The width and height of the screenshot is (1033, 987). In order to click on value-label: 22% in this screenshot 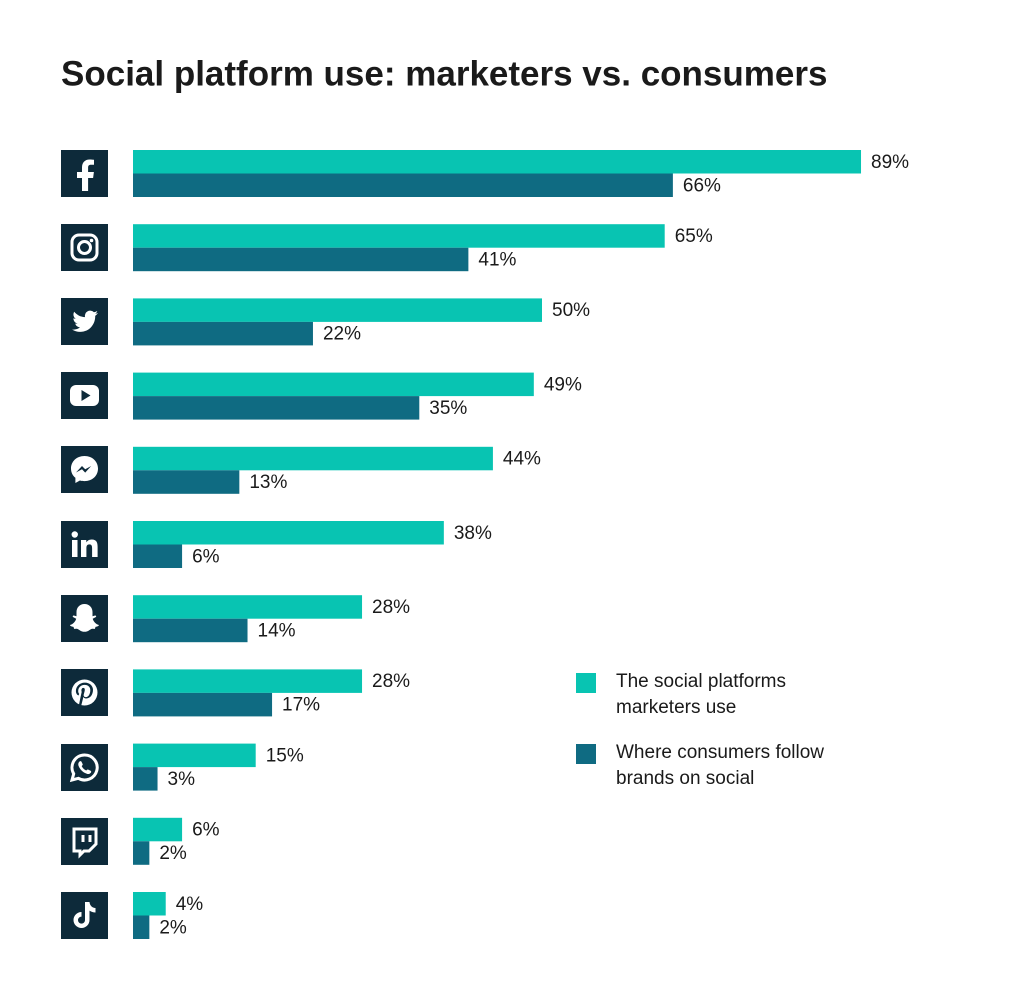, I will do `click(342, 334)`.